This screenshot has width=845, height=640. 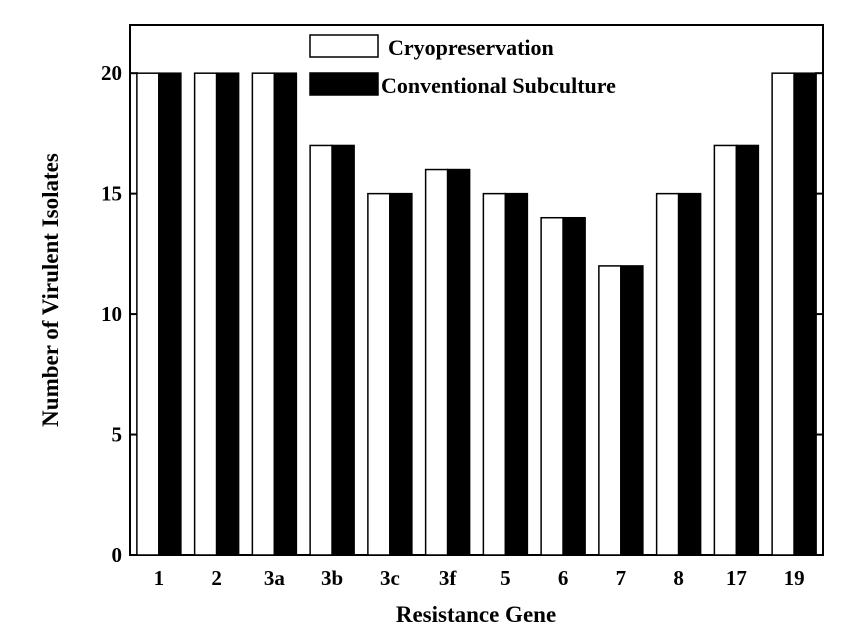 I want to click on bar-cryopreservation-3c, so click(x=379, y=374).